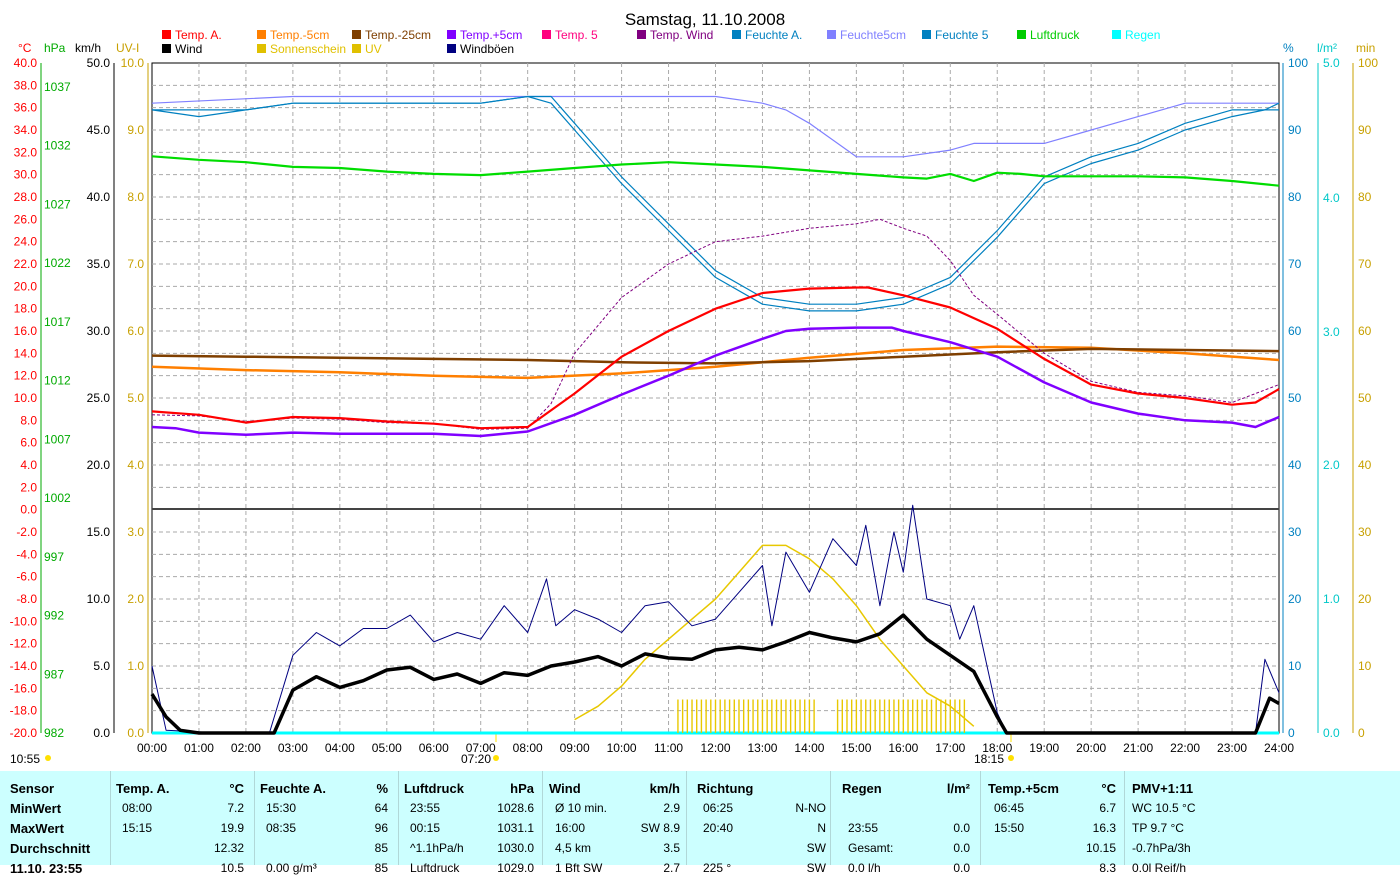  What do you see at coordinates (1295, 130) in the screenshot?
I see `tick-label-pct: 90` at bounding box center [1295, 130].